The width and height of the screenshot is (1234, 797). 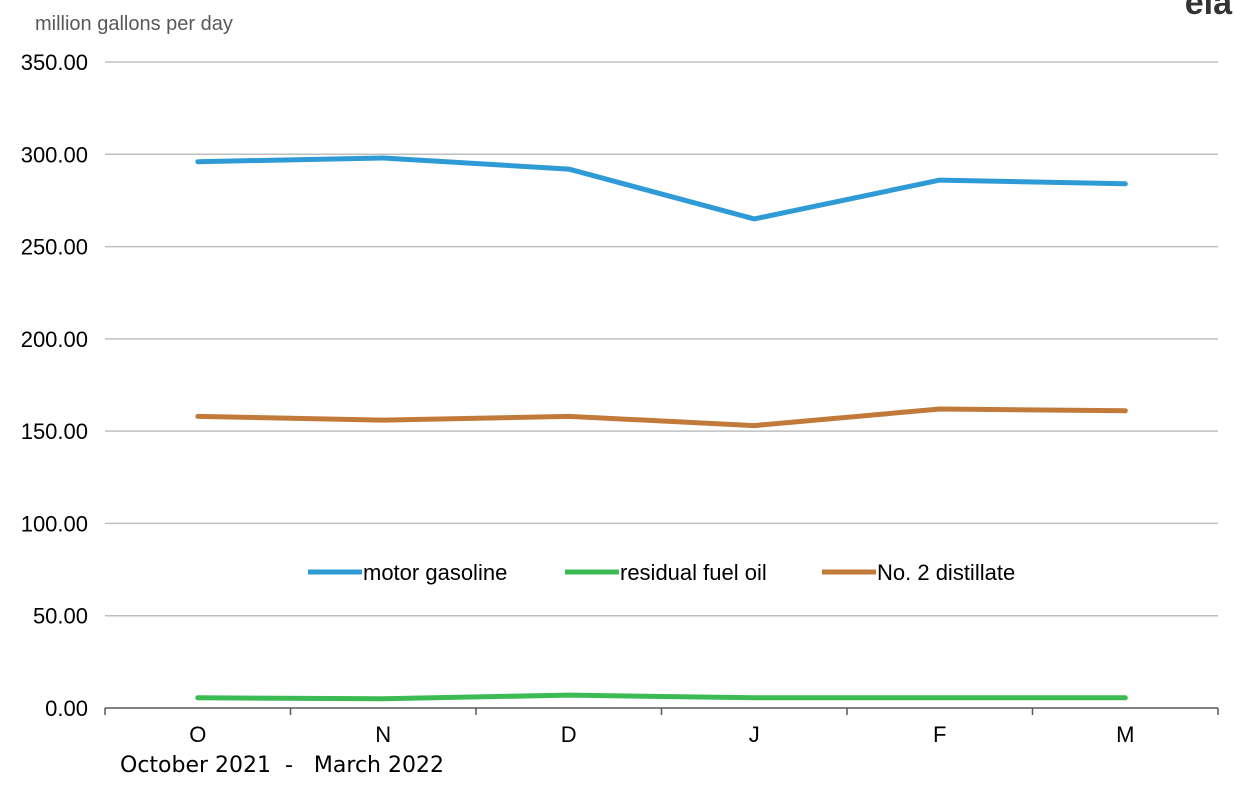 I want to click on y-tick-label: 0.00, so click(x=66, y=708).